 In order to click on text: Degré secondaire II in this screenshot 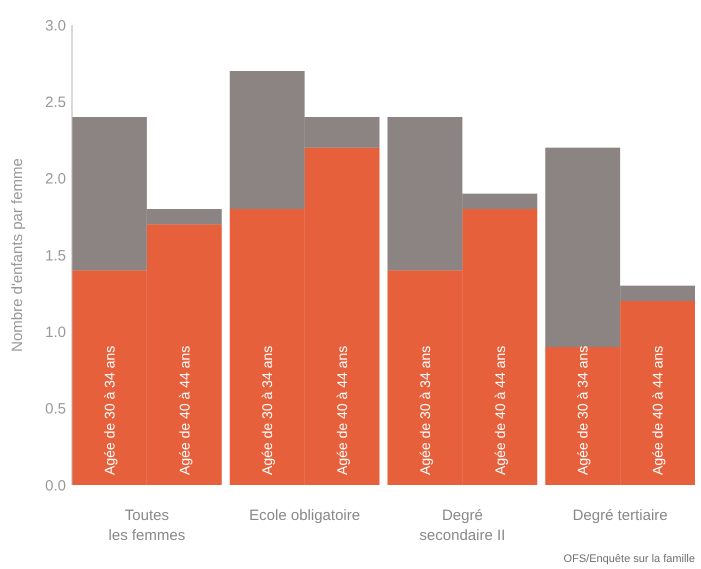, I will do `click(462, 525)`.